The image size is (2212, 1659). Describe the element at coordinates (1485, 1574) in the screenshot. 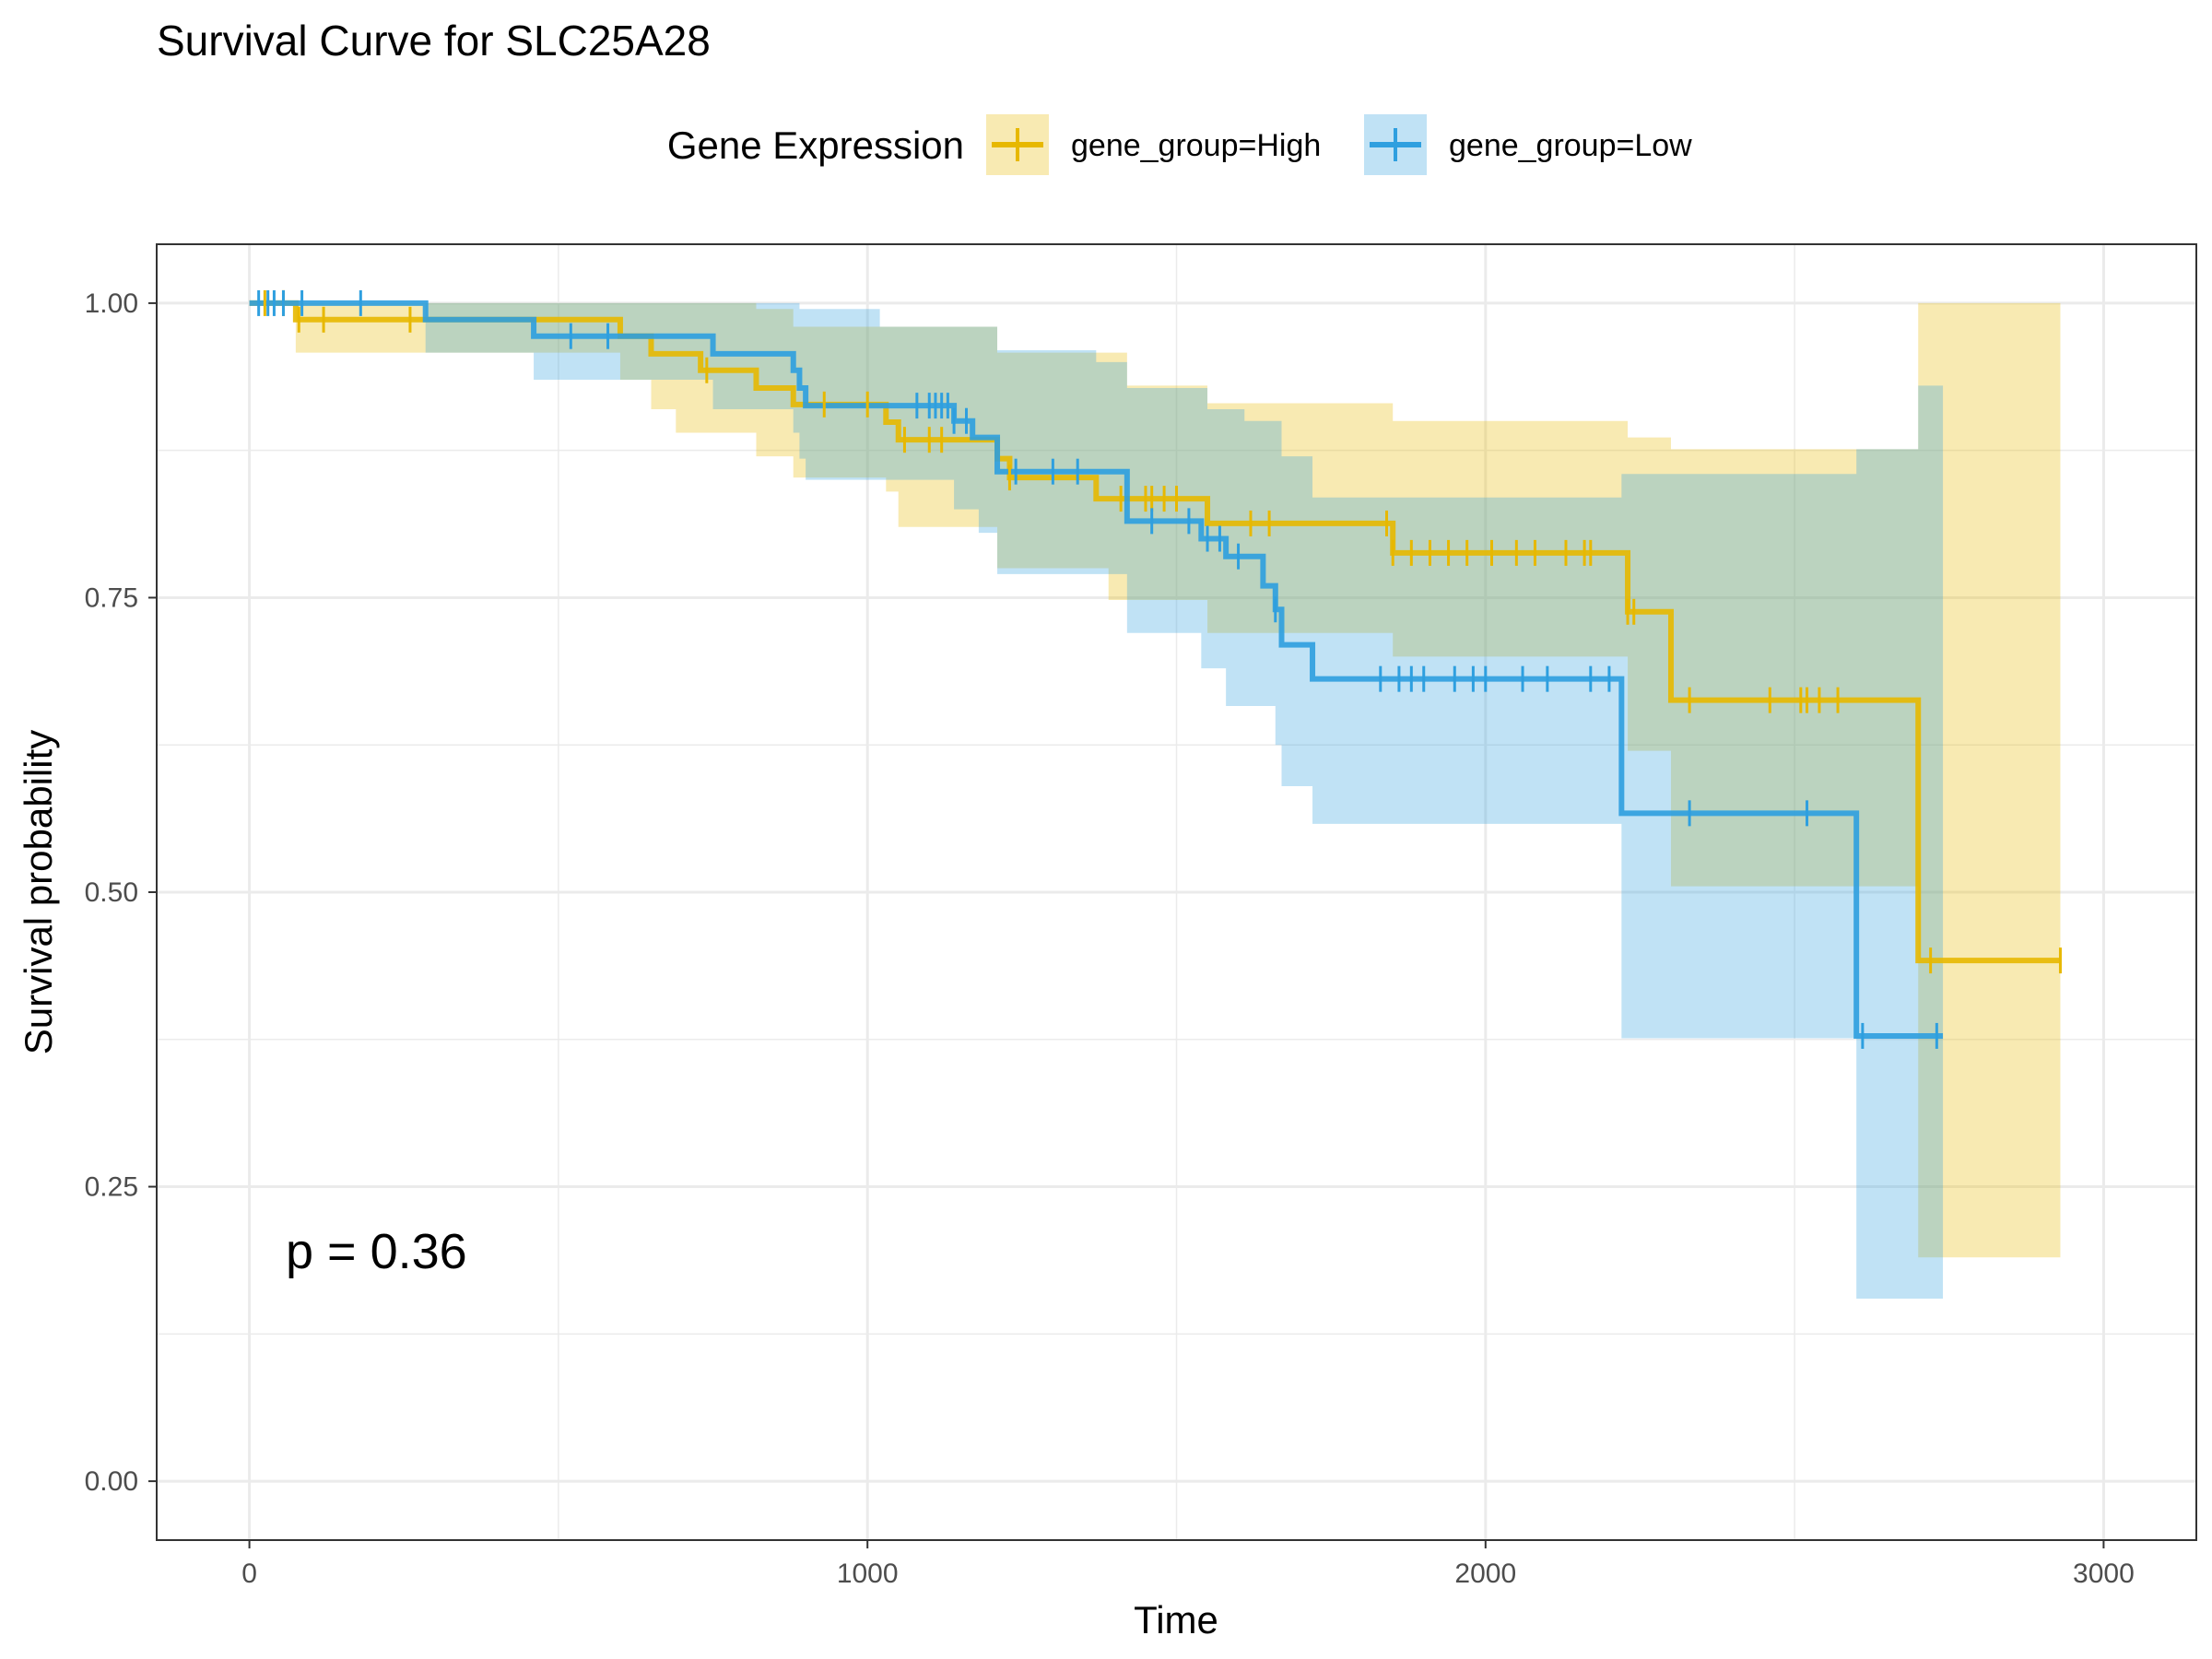

I see `x-tick-label: 2000` at that location.